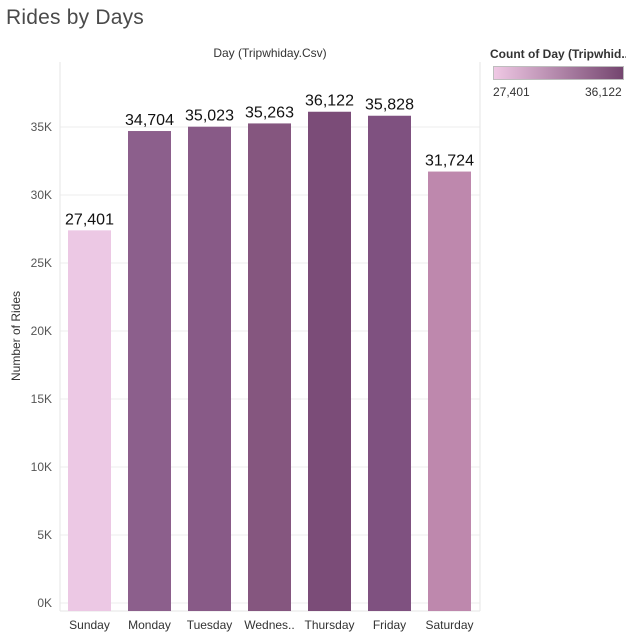 This screenshot has height=633, width=629. I want to click on bar-value-label: 35,023, so click(209, 116).